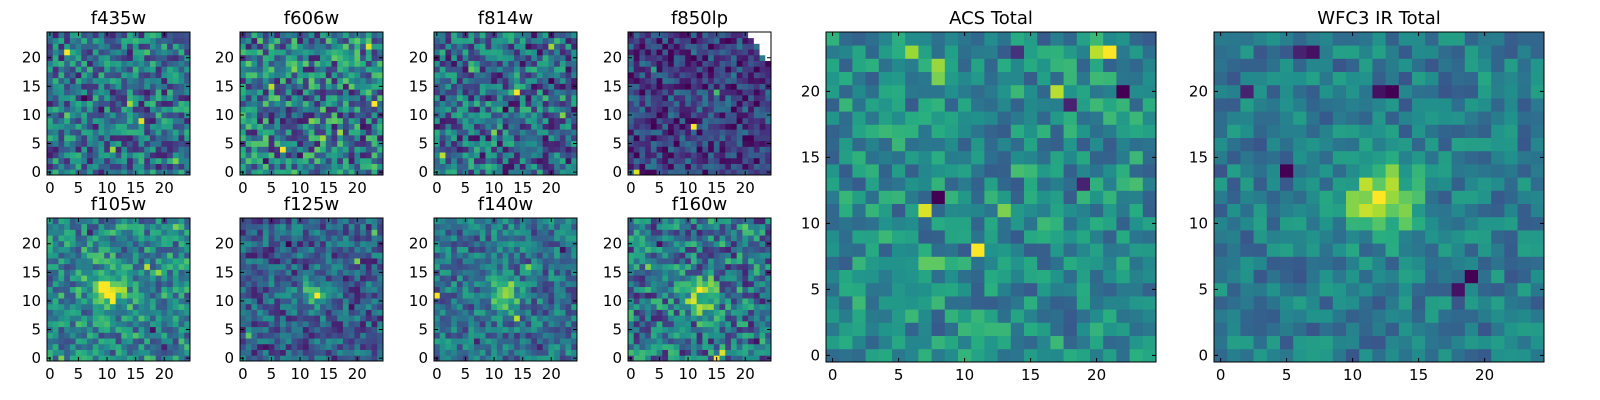 This screenshot has width=1600, height=400. What do you see at coordinates (229, 172) in the screenshot?
I see `y-tick-label: 0` at bounding box center [229, 172].